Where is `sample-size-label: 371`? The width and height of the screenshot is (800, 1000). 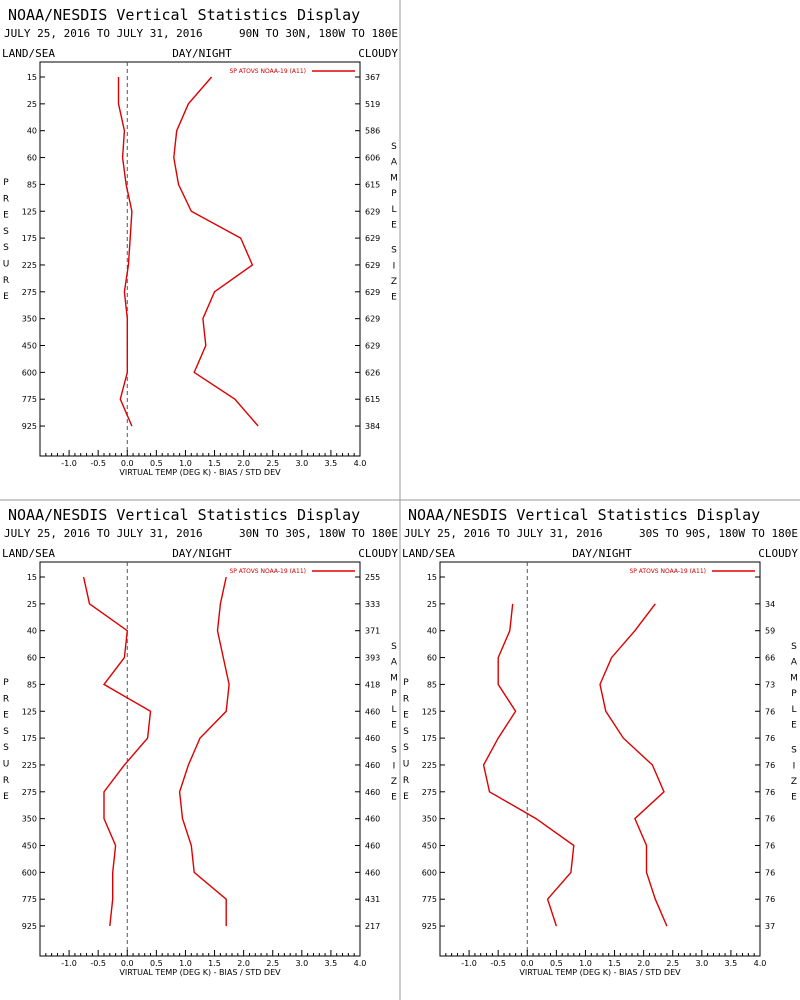
sample-size-label: 371 is located at coordinates (372, 631).